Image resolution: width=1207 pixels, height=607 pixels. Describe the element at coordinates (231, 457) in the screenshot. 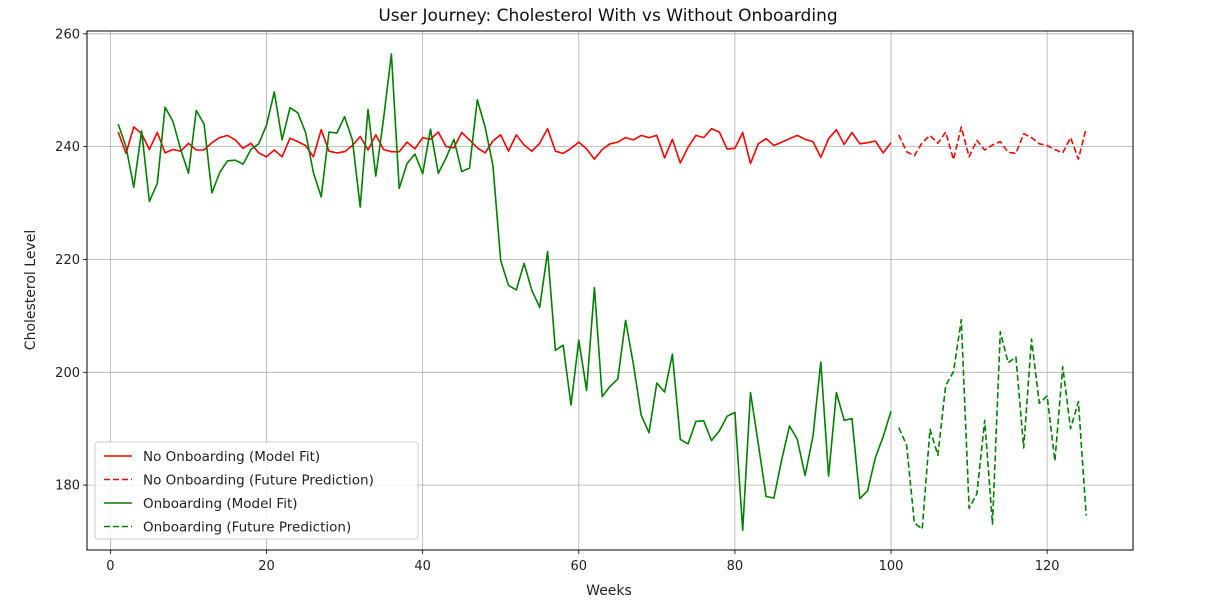

I see `legend-label: No Onboarding (Model Fit)` at that location.